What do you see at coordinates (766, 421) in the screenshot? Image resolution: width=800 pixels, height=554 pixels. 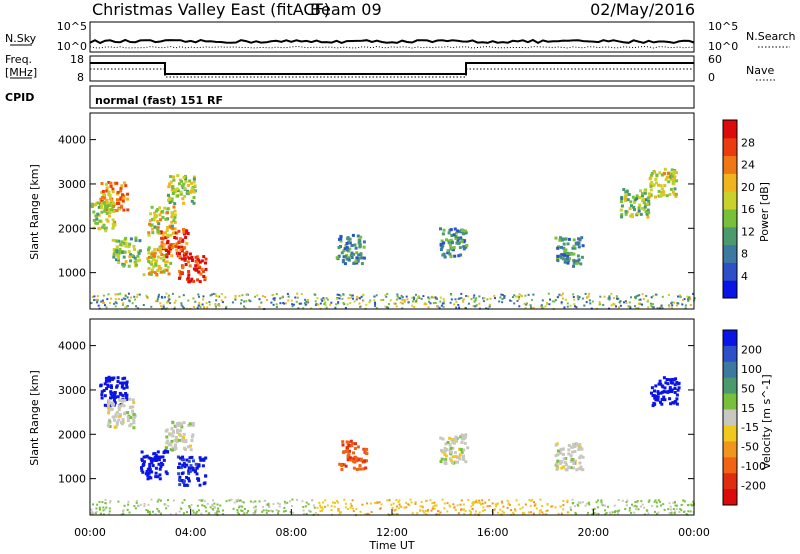 I see `vel-cbar-label: Velocity [m s^-1]` at bounding box center [766, 421].